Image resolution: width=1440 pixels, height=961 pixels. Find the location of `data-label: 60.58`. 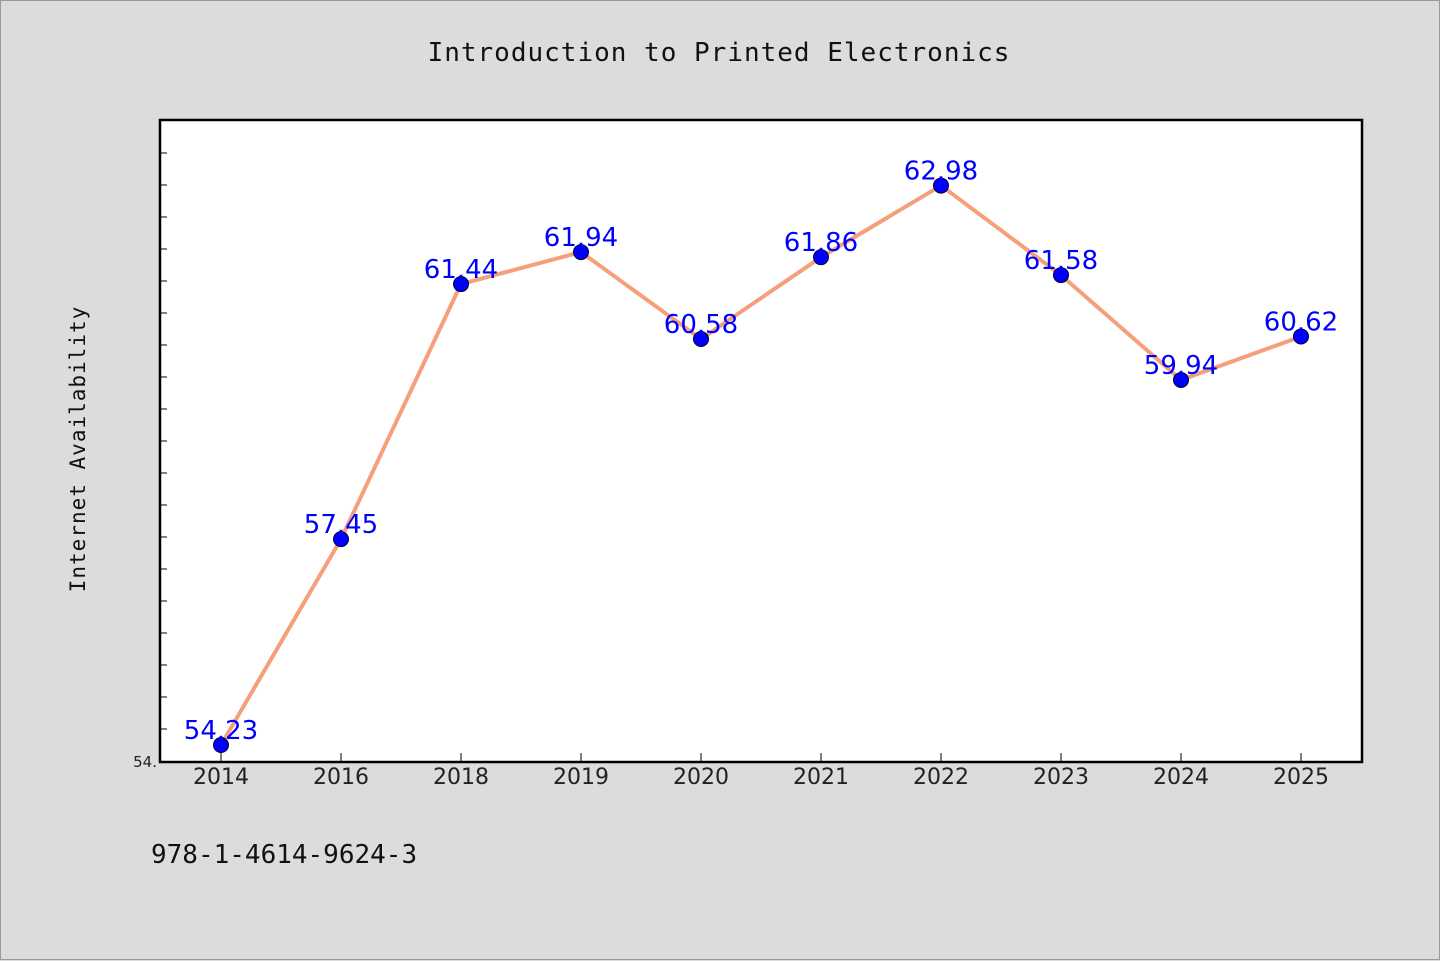

data-label: 60.58 is located at coordinates (701, 325).